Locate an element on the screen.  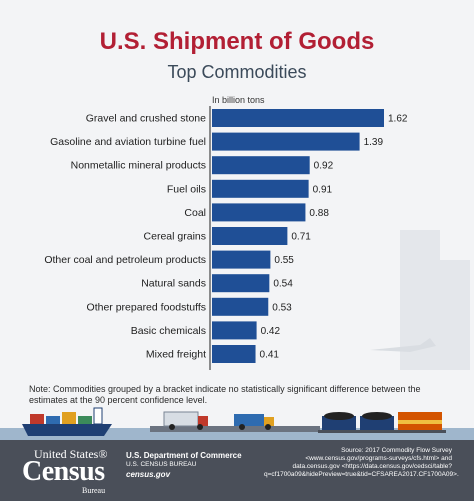
category-label: Other prepared foodstuffs is located at coordinates (146, 307).